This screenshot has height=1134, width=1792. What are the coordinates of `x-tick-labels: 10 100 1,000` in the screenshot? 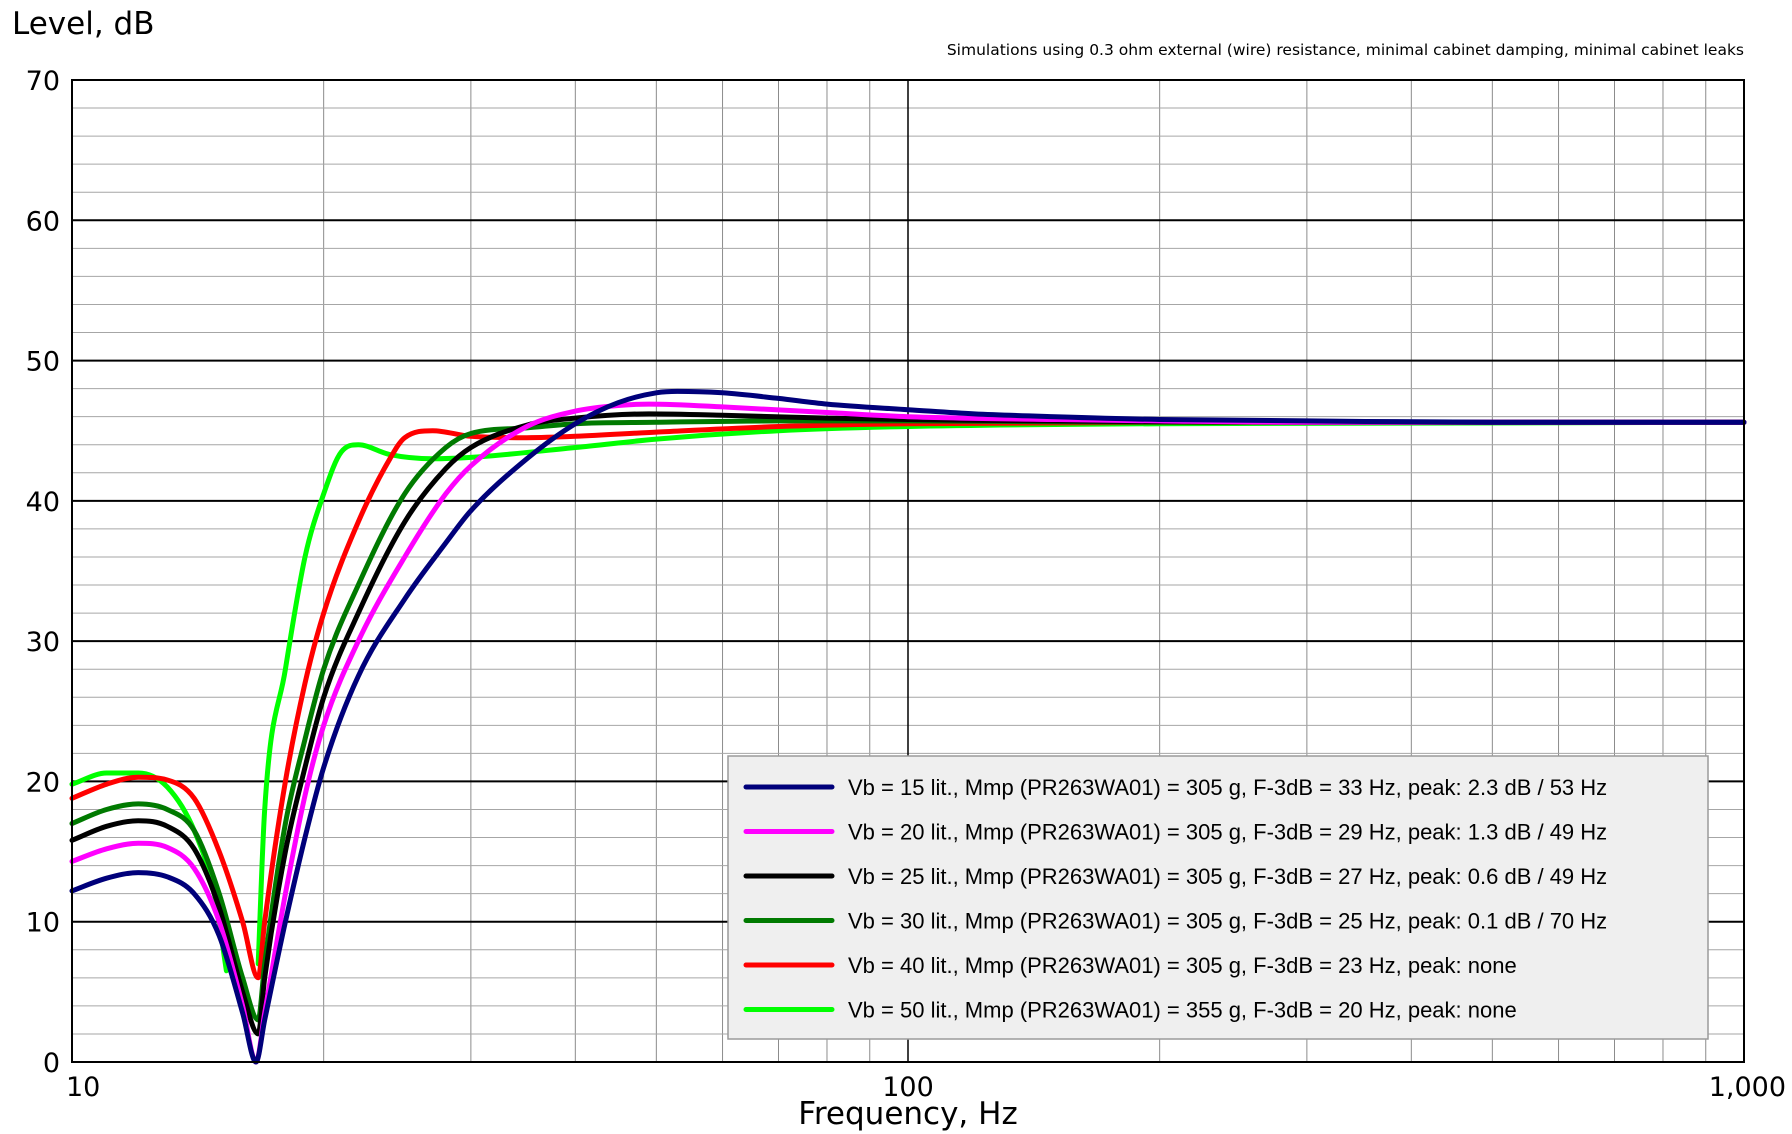 It's located at (926, 1087).